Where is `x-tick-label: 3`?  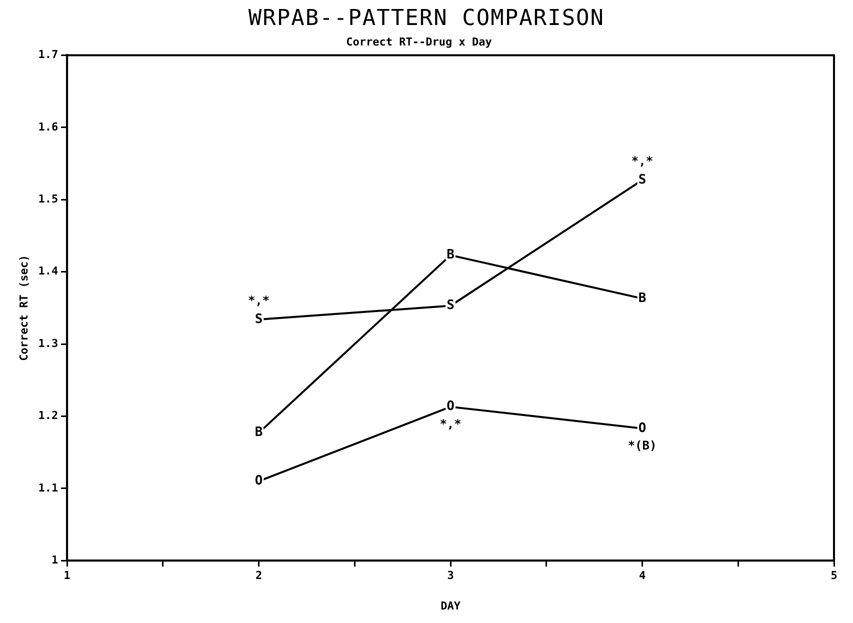 x-tick-label: 3 is located at coordinates (450, 575).